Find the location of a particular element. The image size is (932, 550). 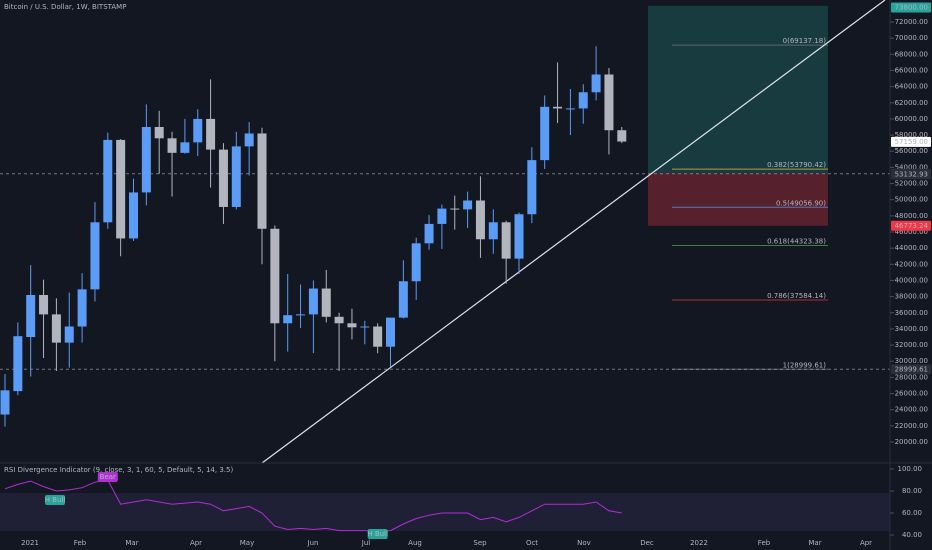

y-tick-label: 32000.00 is located at coordinates (911, 345).